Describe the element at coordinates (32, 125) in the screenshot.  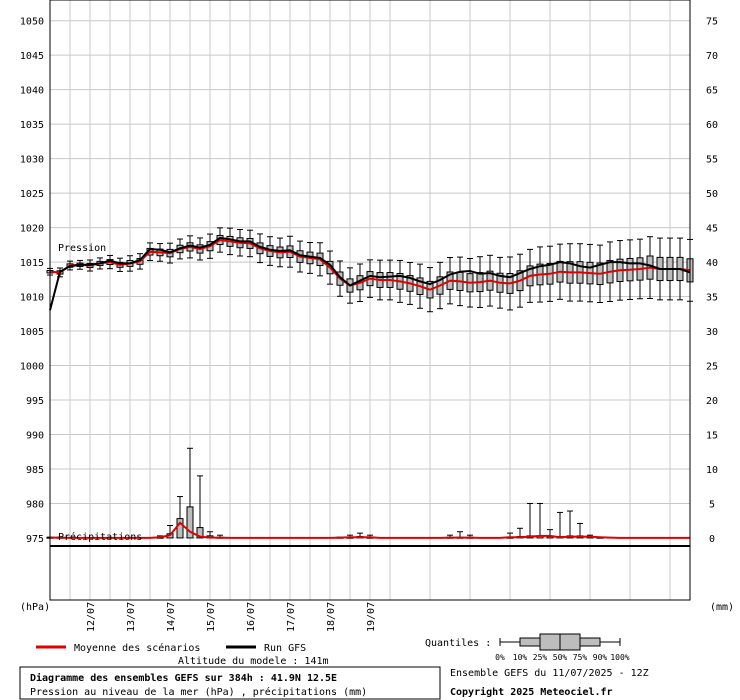
I see `left-tick-label: 1035` at that location.